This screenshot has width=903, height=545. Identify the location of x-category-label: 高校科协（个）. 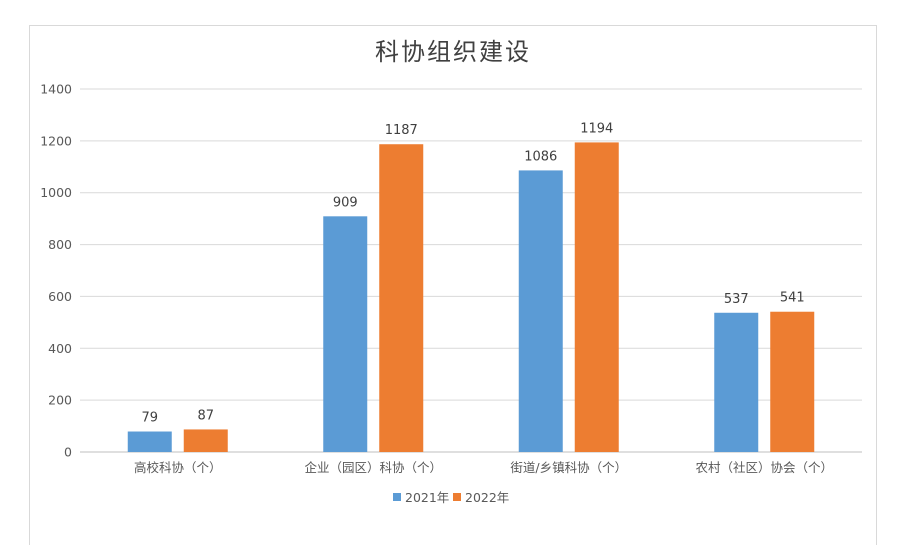
(178, 467).